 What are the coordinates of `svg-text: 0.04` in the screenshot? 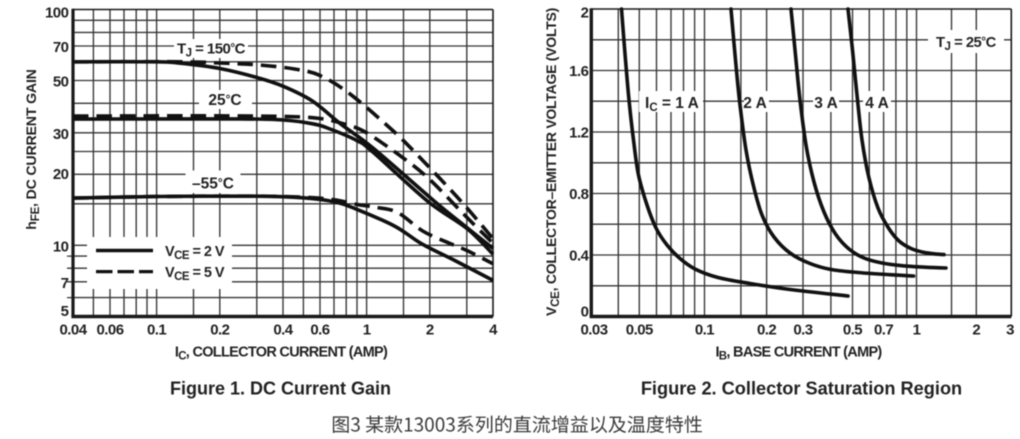 It's located at (74, 330).